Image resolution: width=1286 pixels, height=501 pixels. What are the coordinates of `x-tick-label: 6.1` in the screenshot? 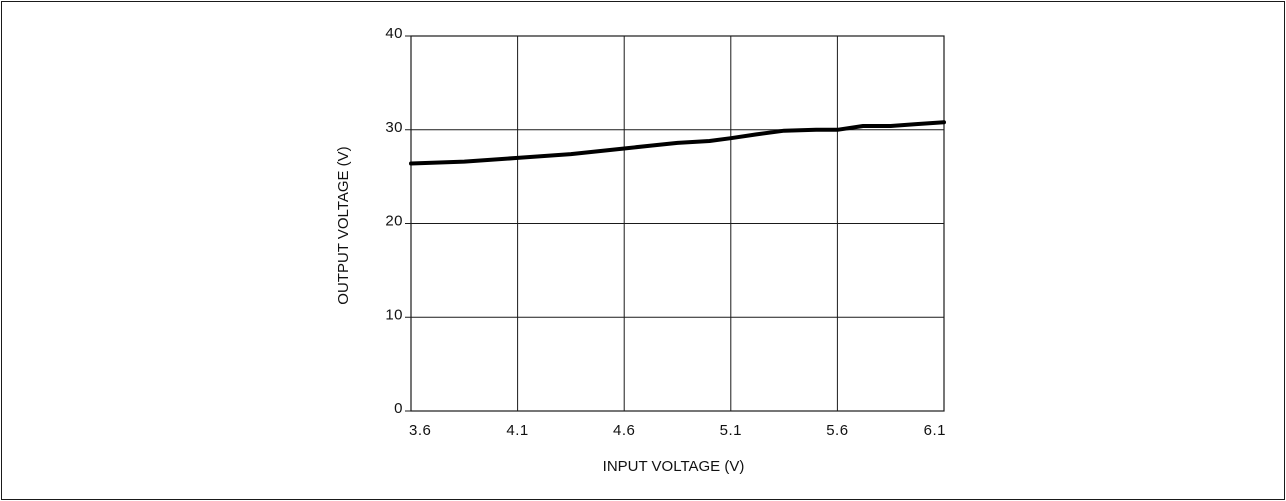 It's located at (935, 430).